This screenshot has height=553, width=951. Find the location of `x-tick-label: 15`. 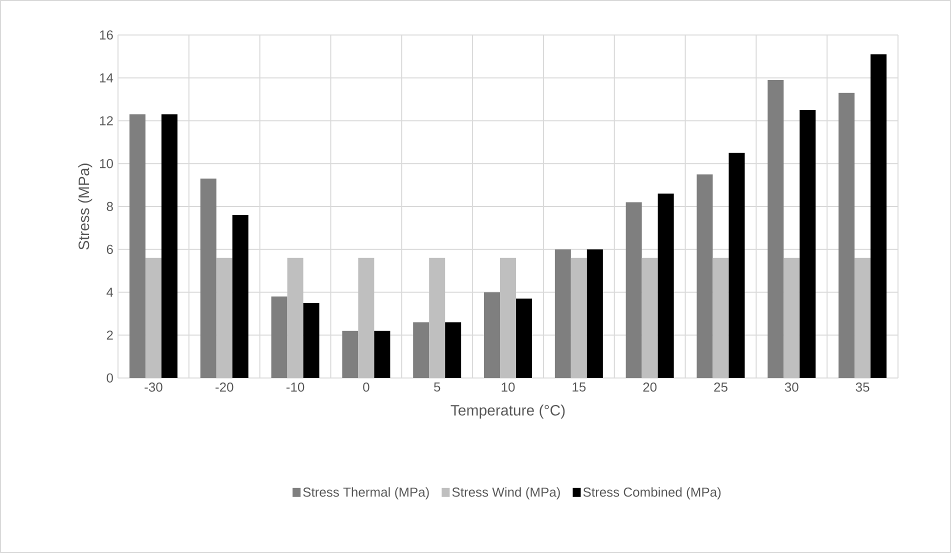

x-tick-label: 15 is located at coordinates (579, 387).